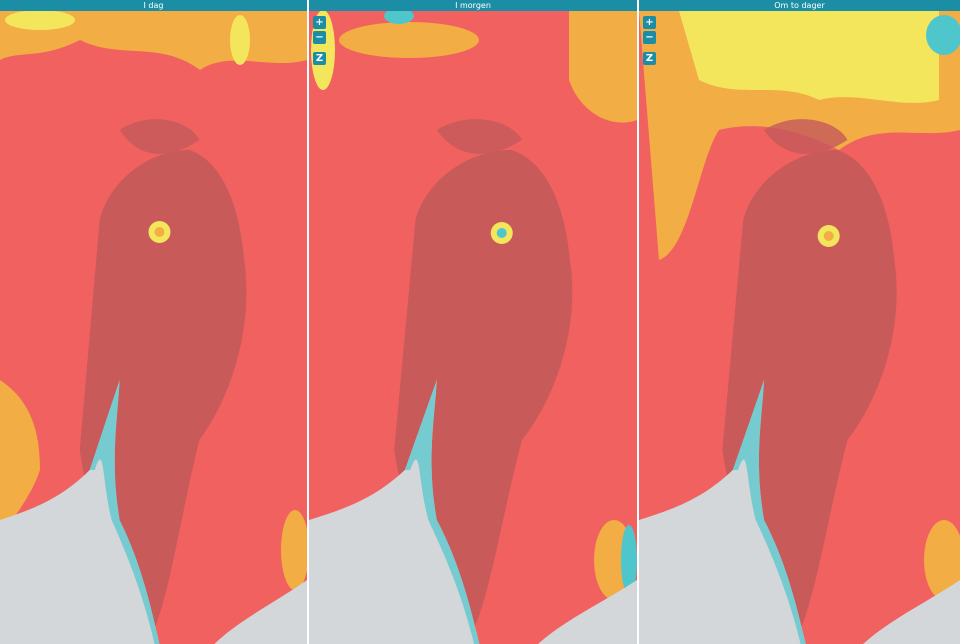 This screenshot has width=960, height=644. What do you see at coordinates (153, 5) in the screenshot?
I see `panel-title: I dag` at bounding box center [153, 5].